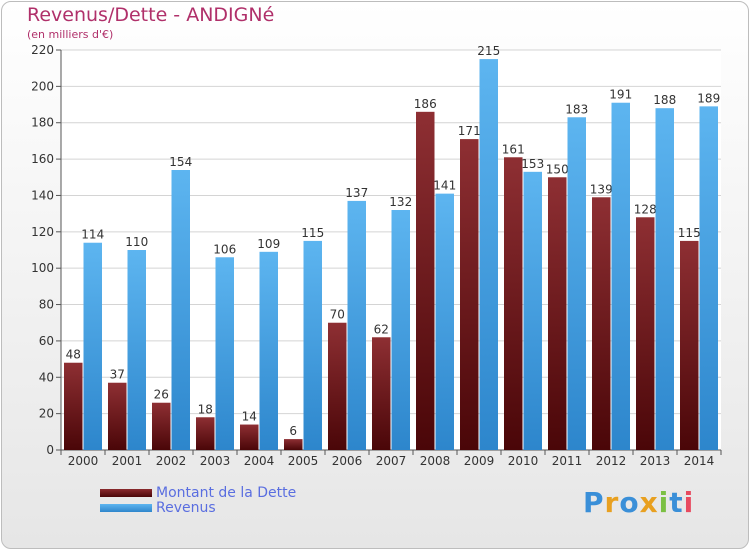 The height and width of the screenshot is (550, 750). Describe the element at coordinates (42, 123) in the screenshot. I see `y-tick-label: 180` at that location.